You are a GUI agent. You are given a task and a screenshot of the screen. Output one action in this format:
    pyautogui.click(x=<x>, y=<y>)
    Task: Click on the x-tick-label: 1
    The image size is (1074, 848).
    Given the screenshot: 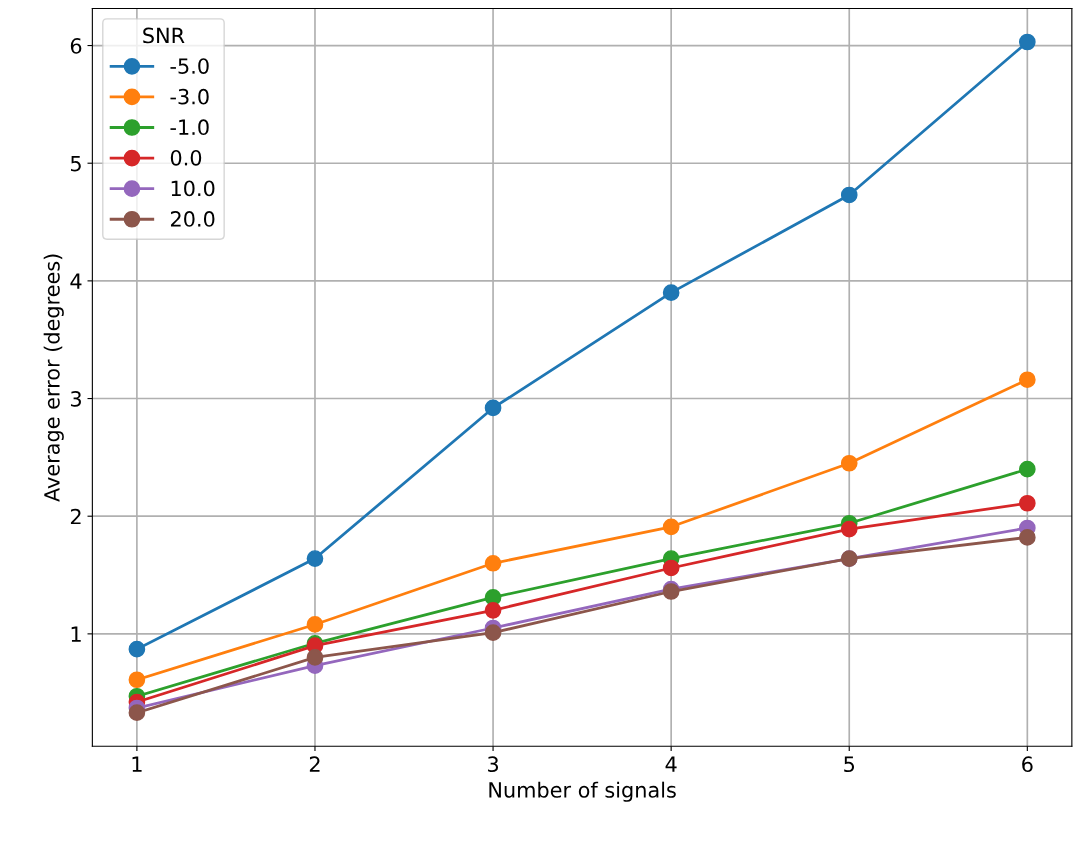 What is the action you would take?
    pyautogui.click(x=137, y=764)
    